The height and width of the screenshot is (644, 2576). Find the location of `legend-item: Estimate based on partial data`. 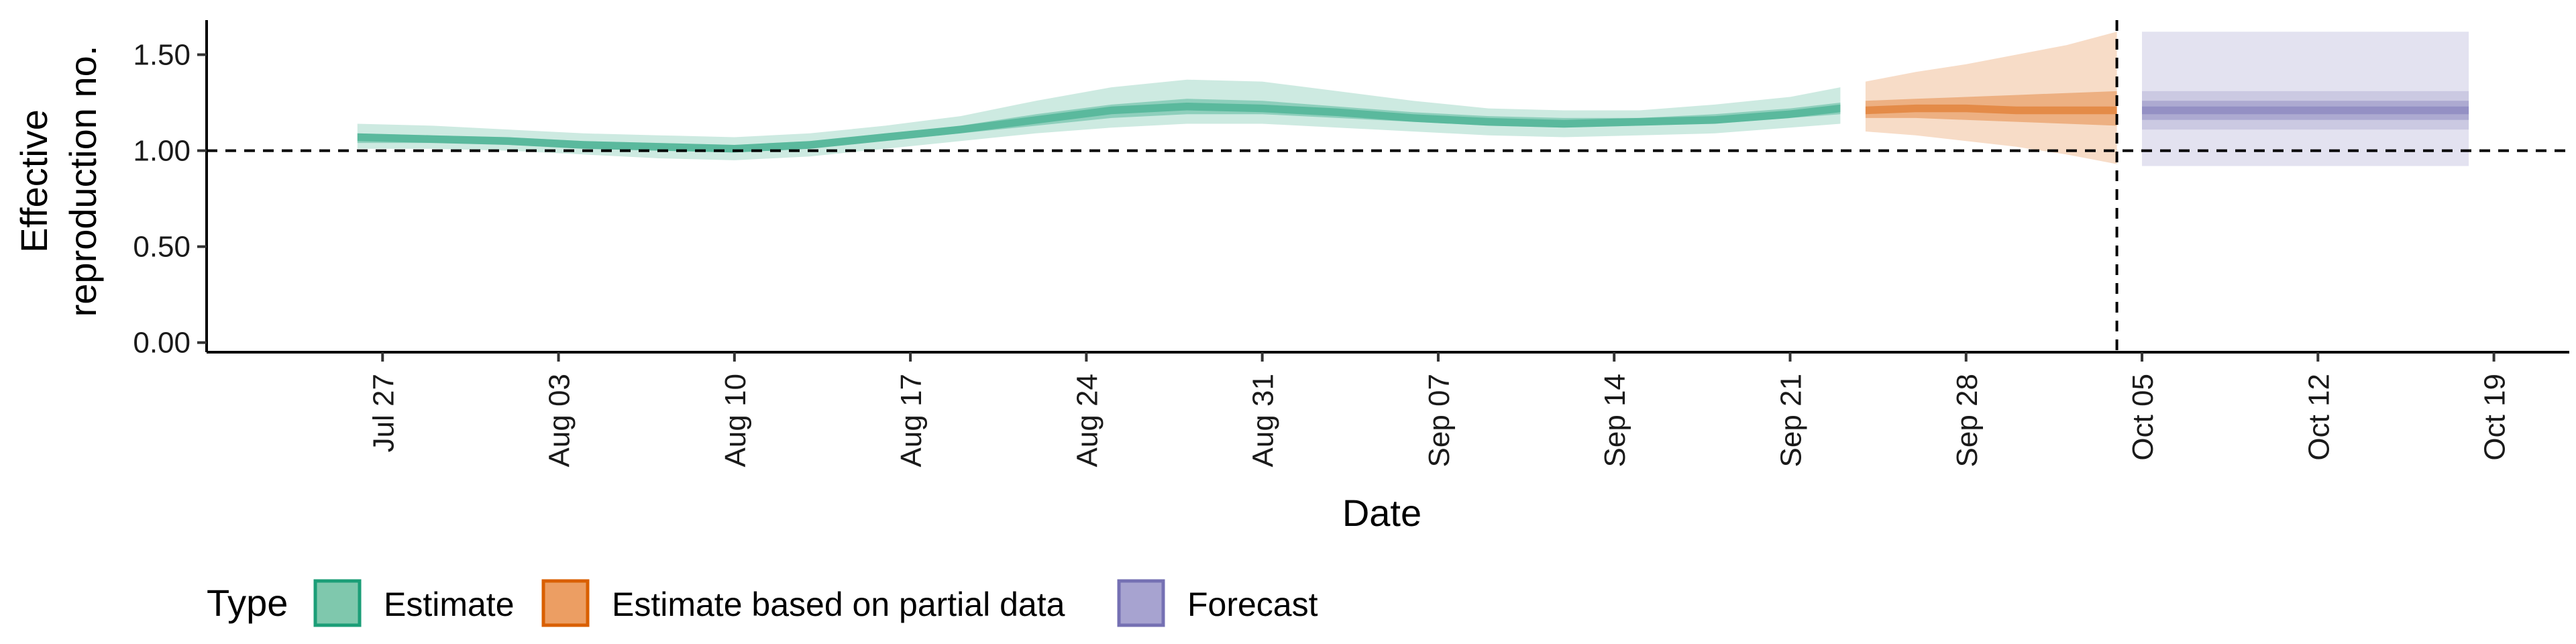

legend-item: Estimate based on partial data is located at coordinates (803, 603).